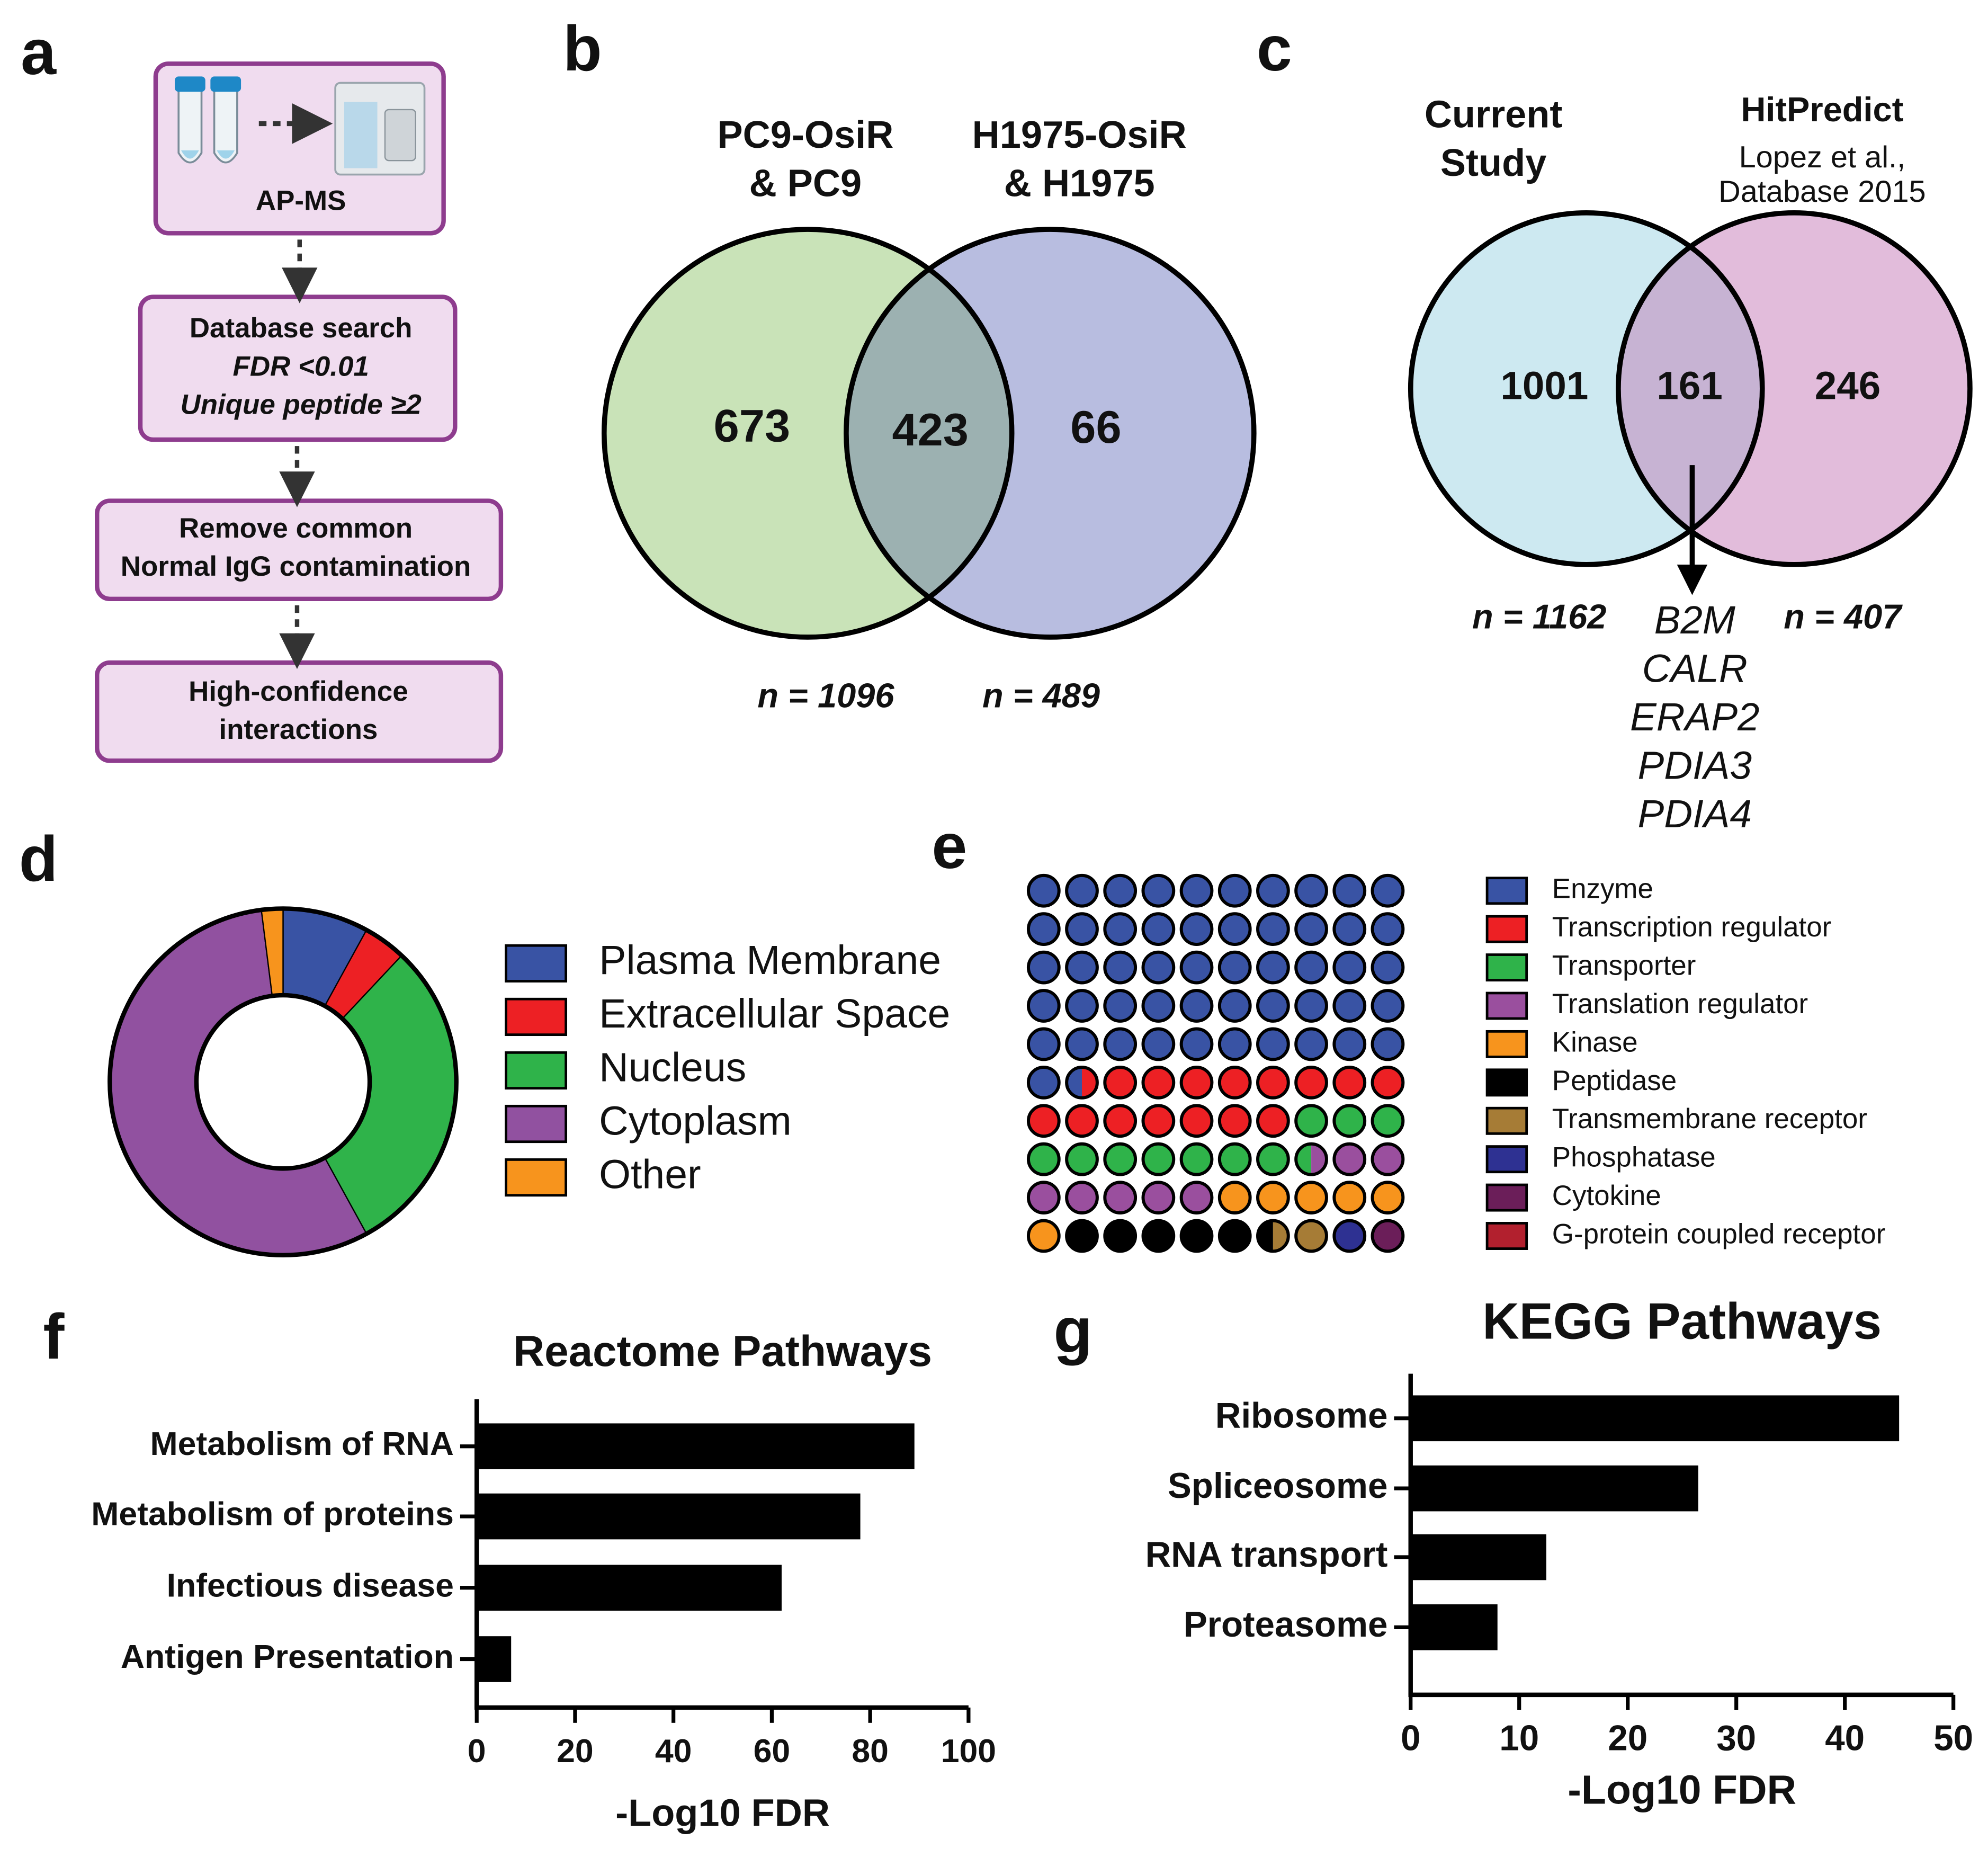 This screenshot has width=1988, height=1849. What do you see at coordinates (298, 729) in the screenshot?
I see `flow-text: interactions` at bounding box center [298, 729].